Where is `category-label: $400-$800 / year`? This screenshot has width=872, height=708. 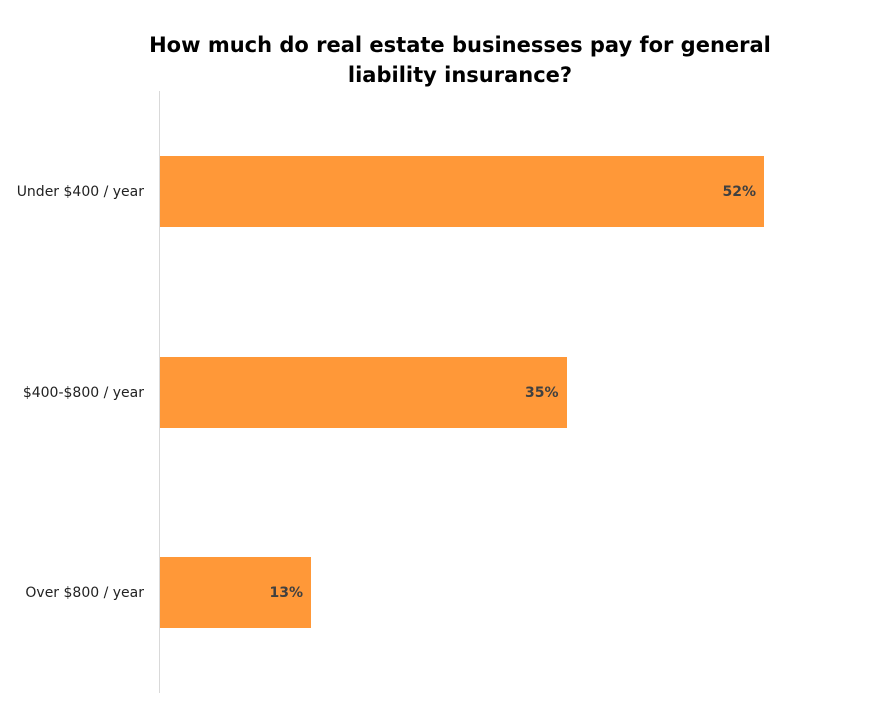 category-label: $400-$800 / year is located at coordinates (83, 392).